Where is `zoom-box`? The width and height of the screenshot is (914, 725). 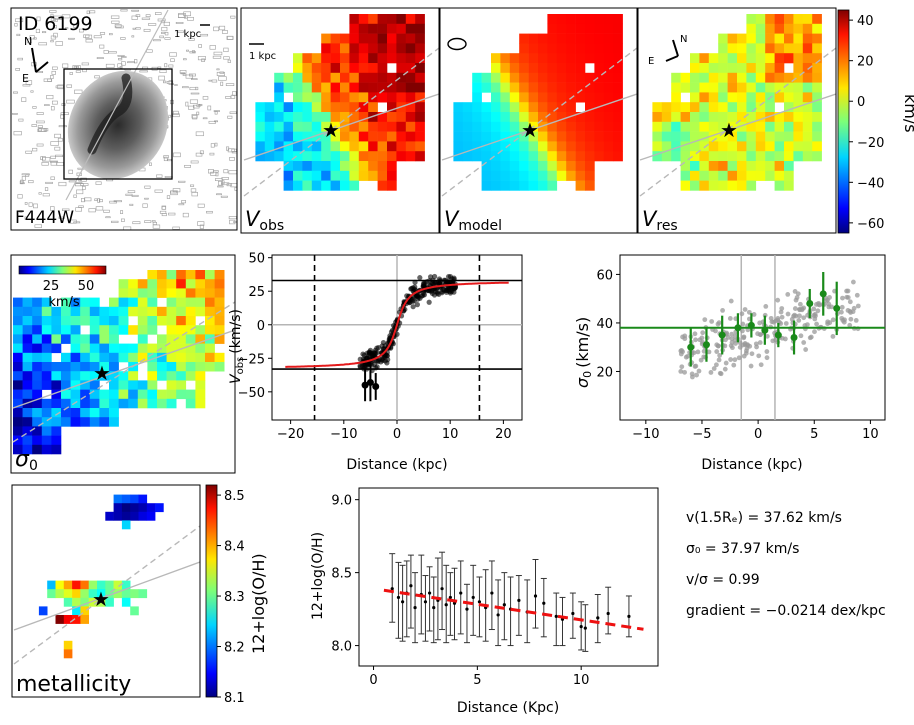 zoom-box is located at coordinates (118, 124).